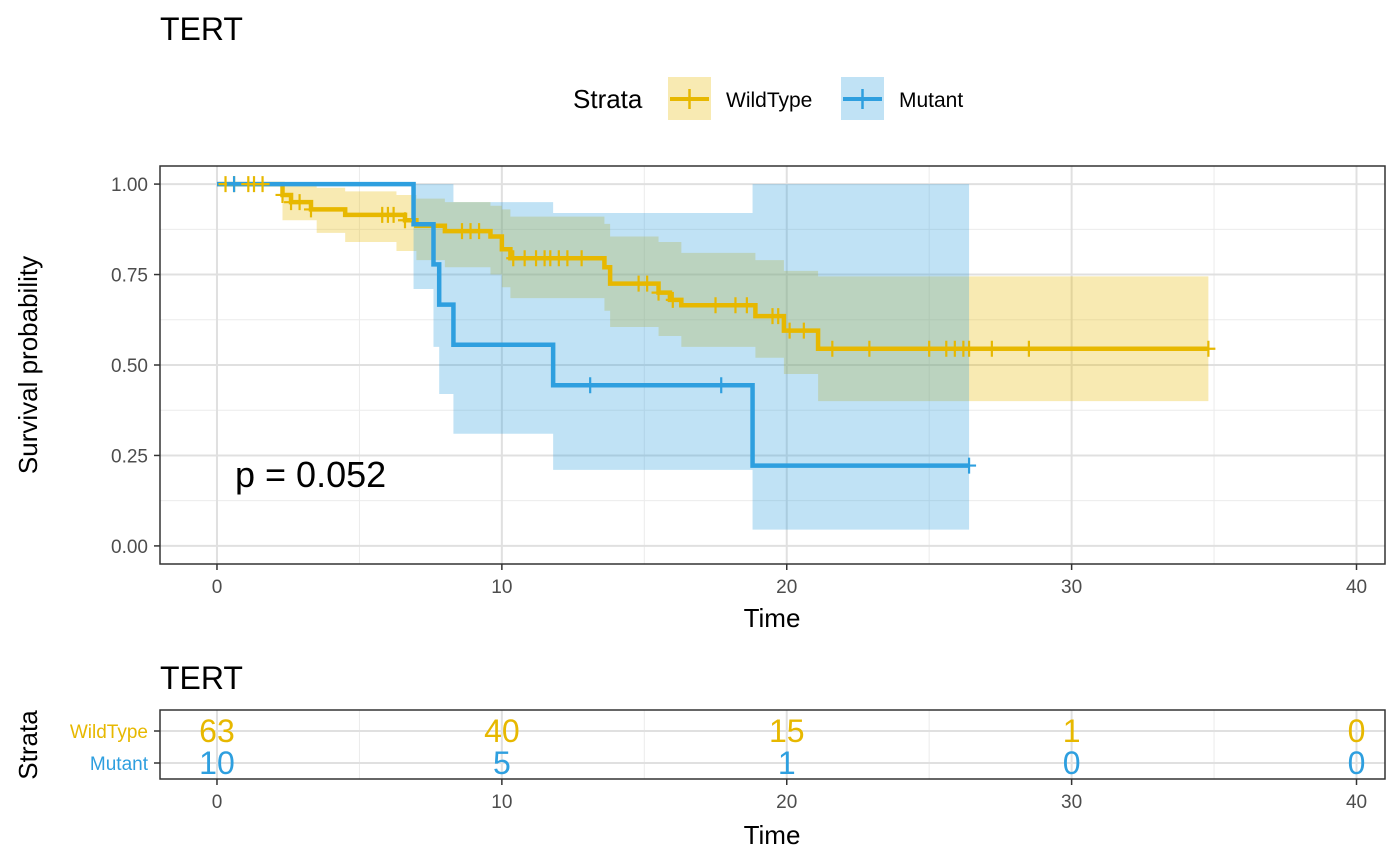 Image resolution: width=1400 pixels, height=865 pixels. What do you see at coordinates (786, 587) in the screenshot?
I see `x-tick-label: 20` at bounding box center [786, 587].